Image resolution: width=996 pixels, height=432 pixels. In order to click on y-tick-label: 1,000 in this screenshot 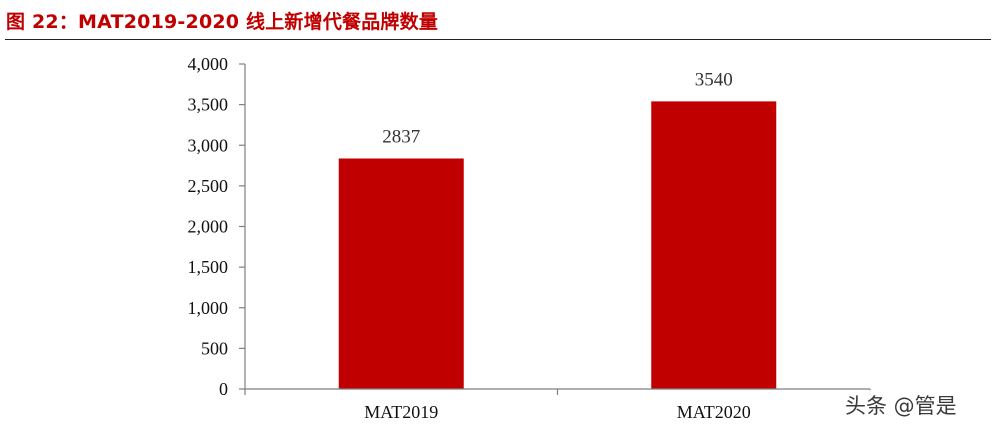, I will do `click(208, 308)`.